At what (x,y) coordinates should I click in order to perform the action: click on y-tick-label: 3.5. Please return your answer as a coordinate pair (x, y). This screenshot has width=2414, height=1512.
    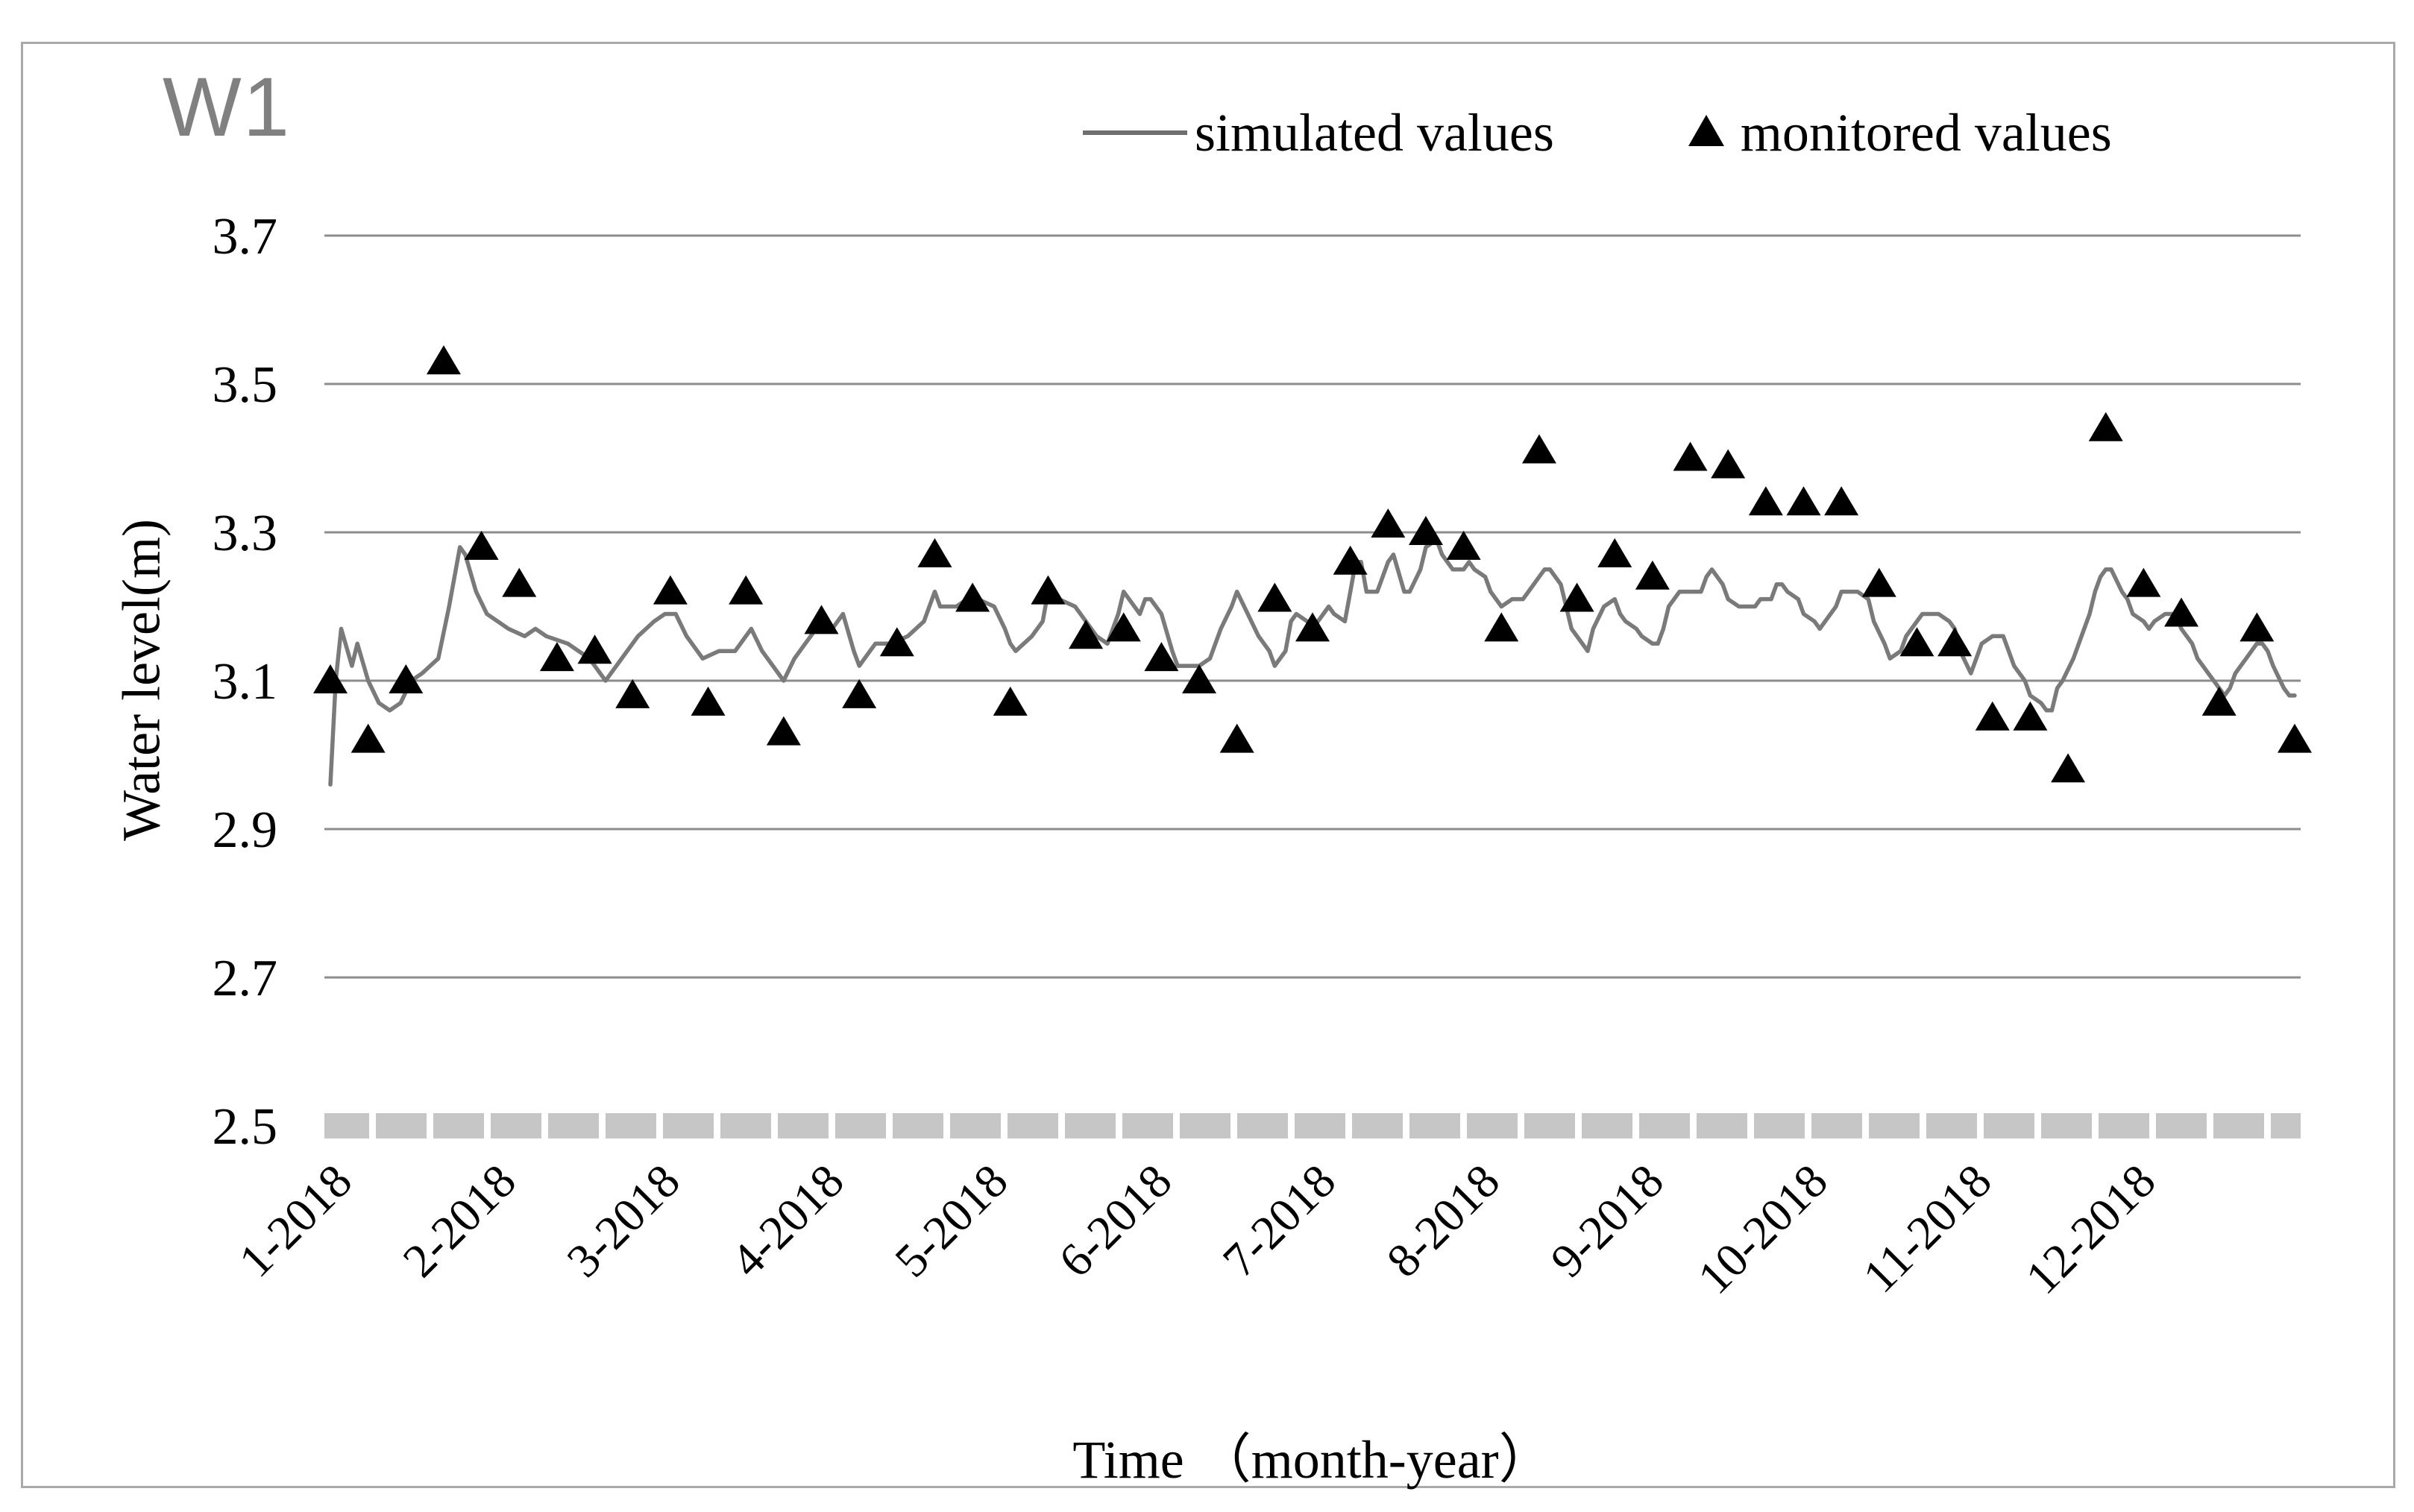
    Looking at the image, I should click on (245, 385).